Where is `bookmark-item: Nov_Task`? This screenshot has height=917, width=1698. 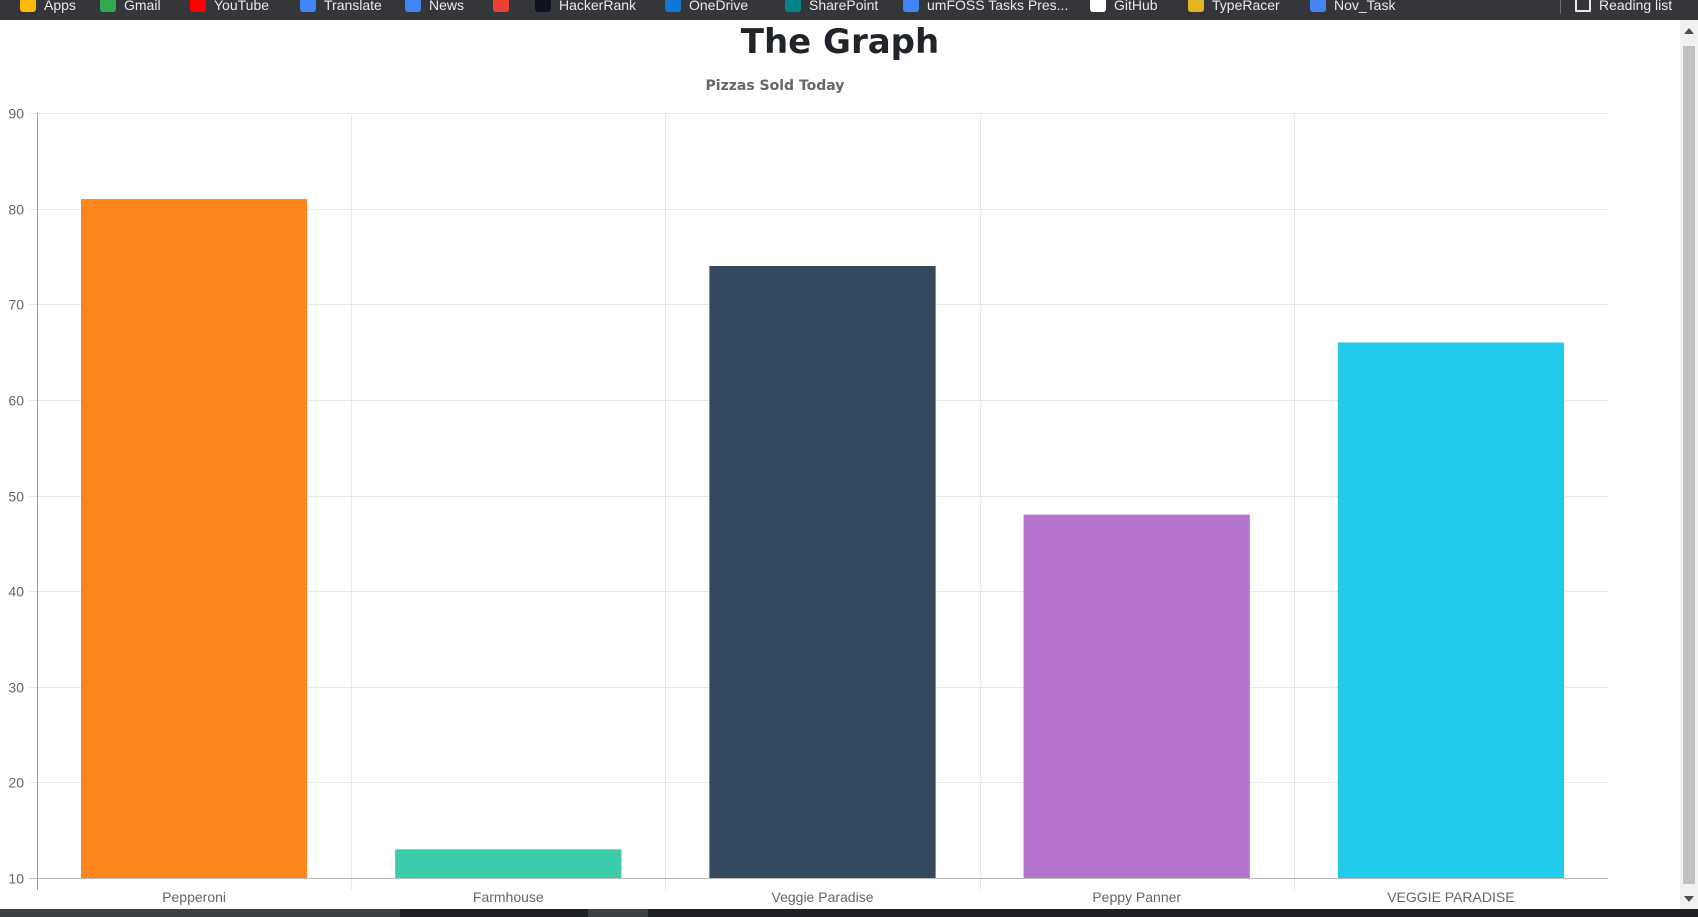
bookmark-item: Nov_Task is located at coordinates (1352, 7).